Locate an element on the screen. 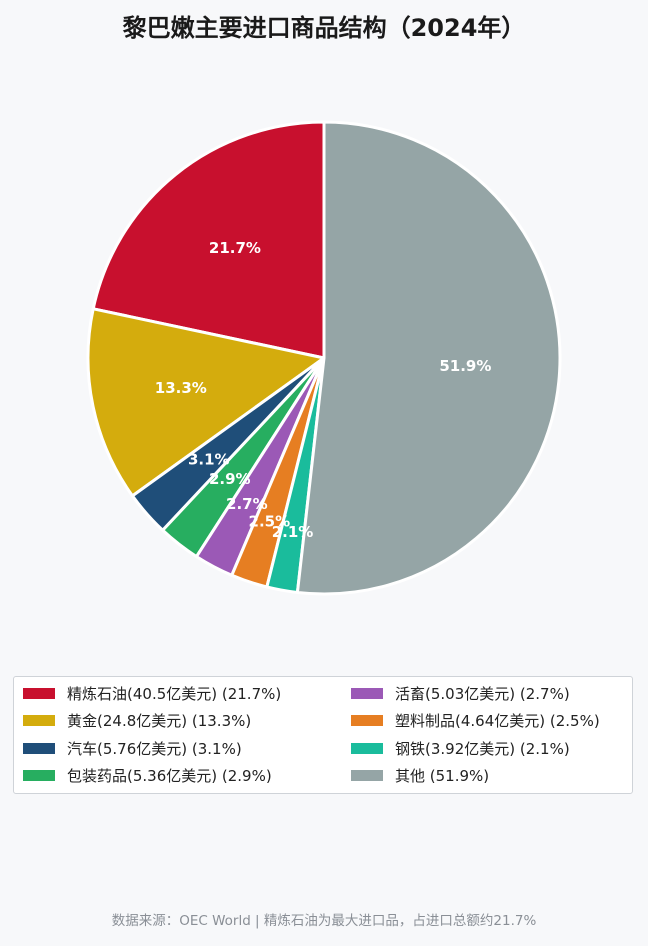  legend-item-3: 包装药品(5.36亿美元) (2.9%) is located at coordinates (147, 776).